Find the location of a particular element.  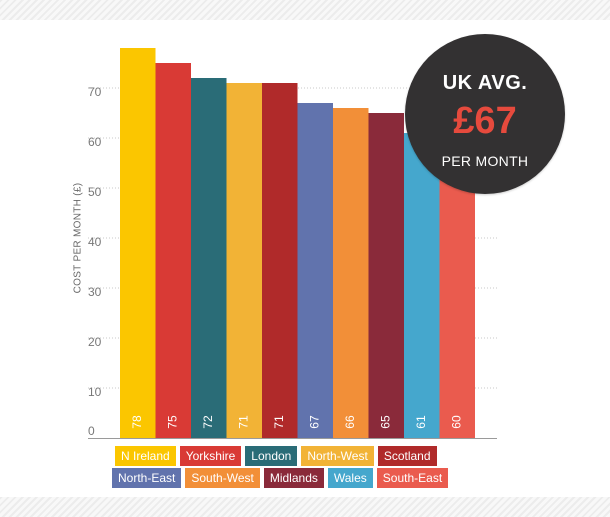

y-tick-label: 10 is located at coordinates (95, 392).